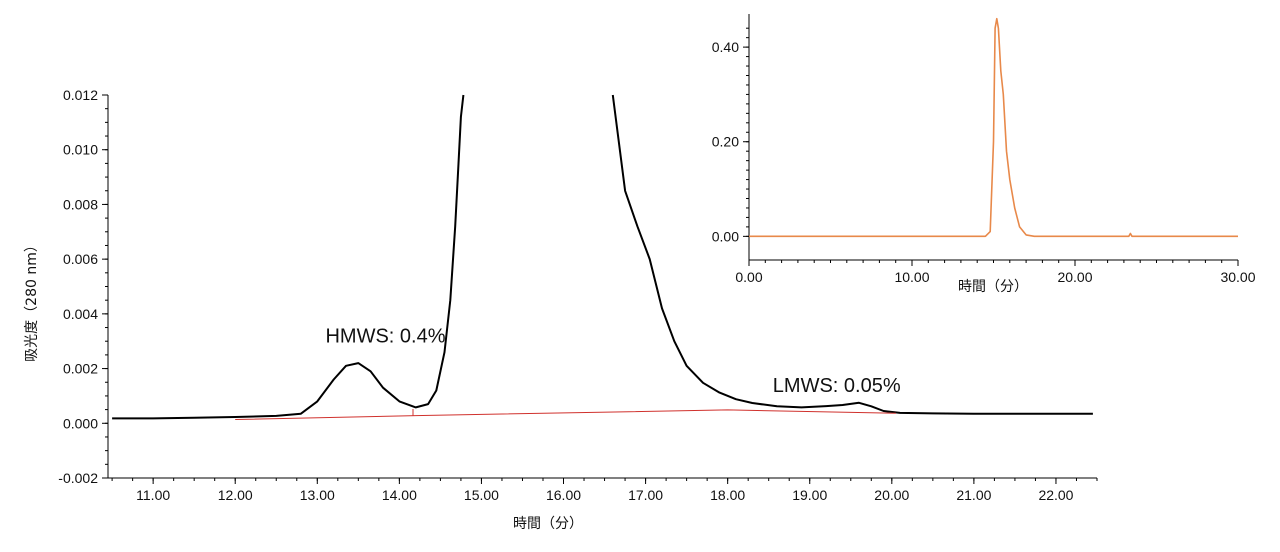 This screenshot has width=1280, height=552. Describe the element at coordinates (973, 495) in the screenshot. I see `main-x-tick-label: 21.00` at that location.